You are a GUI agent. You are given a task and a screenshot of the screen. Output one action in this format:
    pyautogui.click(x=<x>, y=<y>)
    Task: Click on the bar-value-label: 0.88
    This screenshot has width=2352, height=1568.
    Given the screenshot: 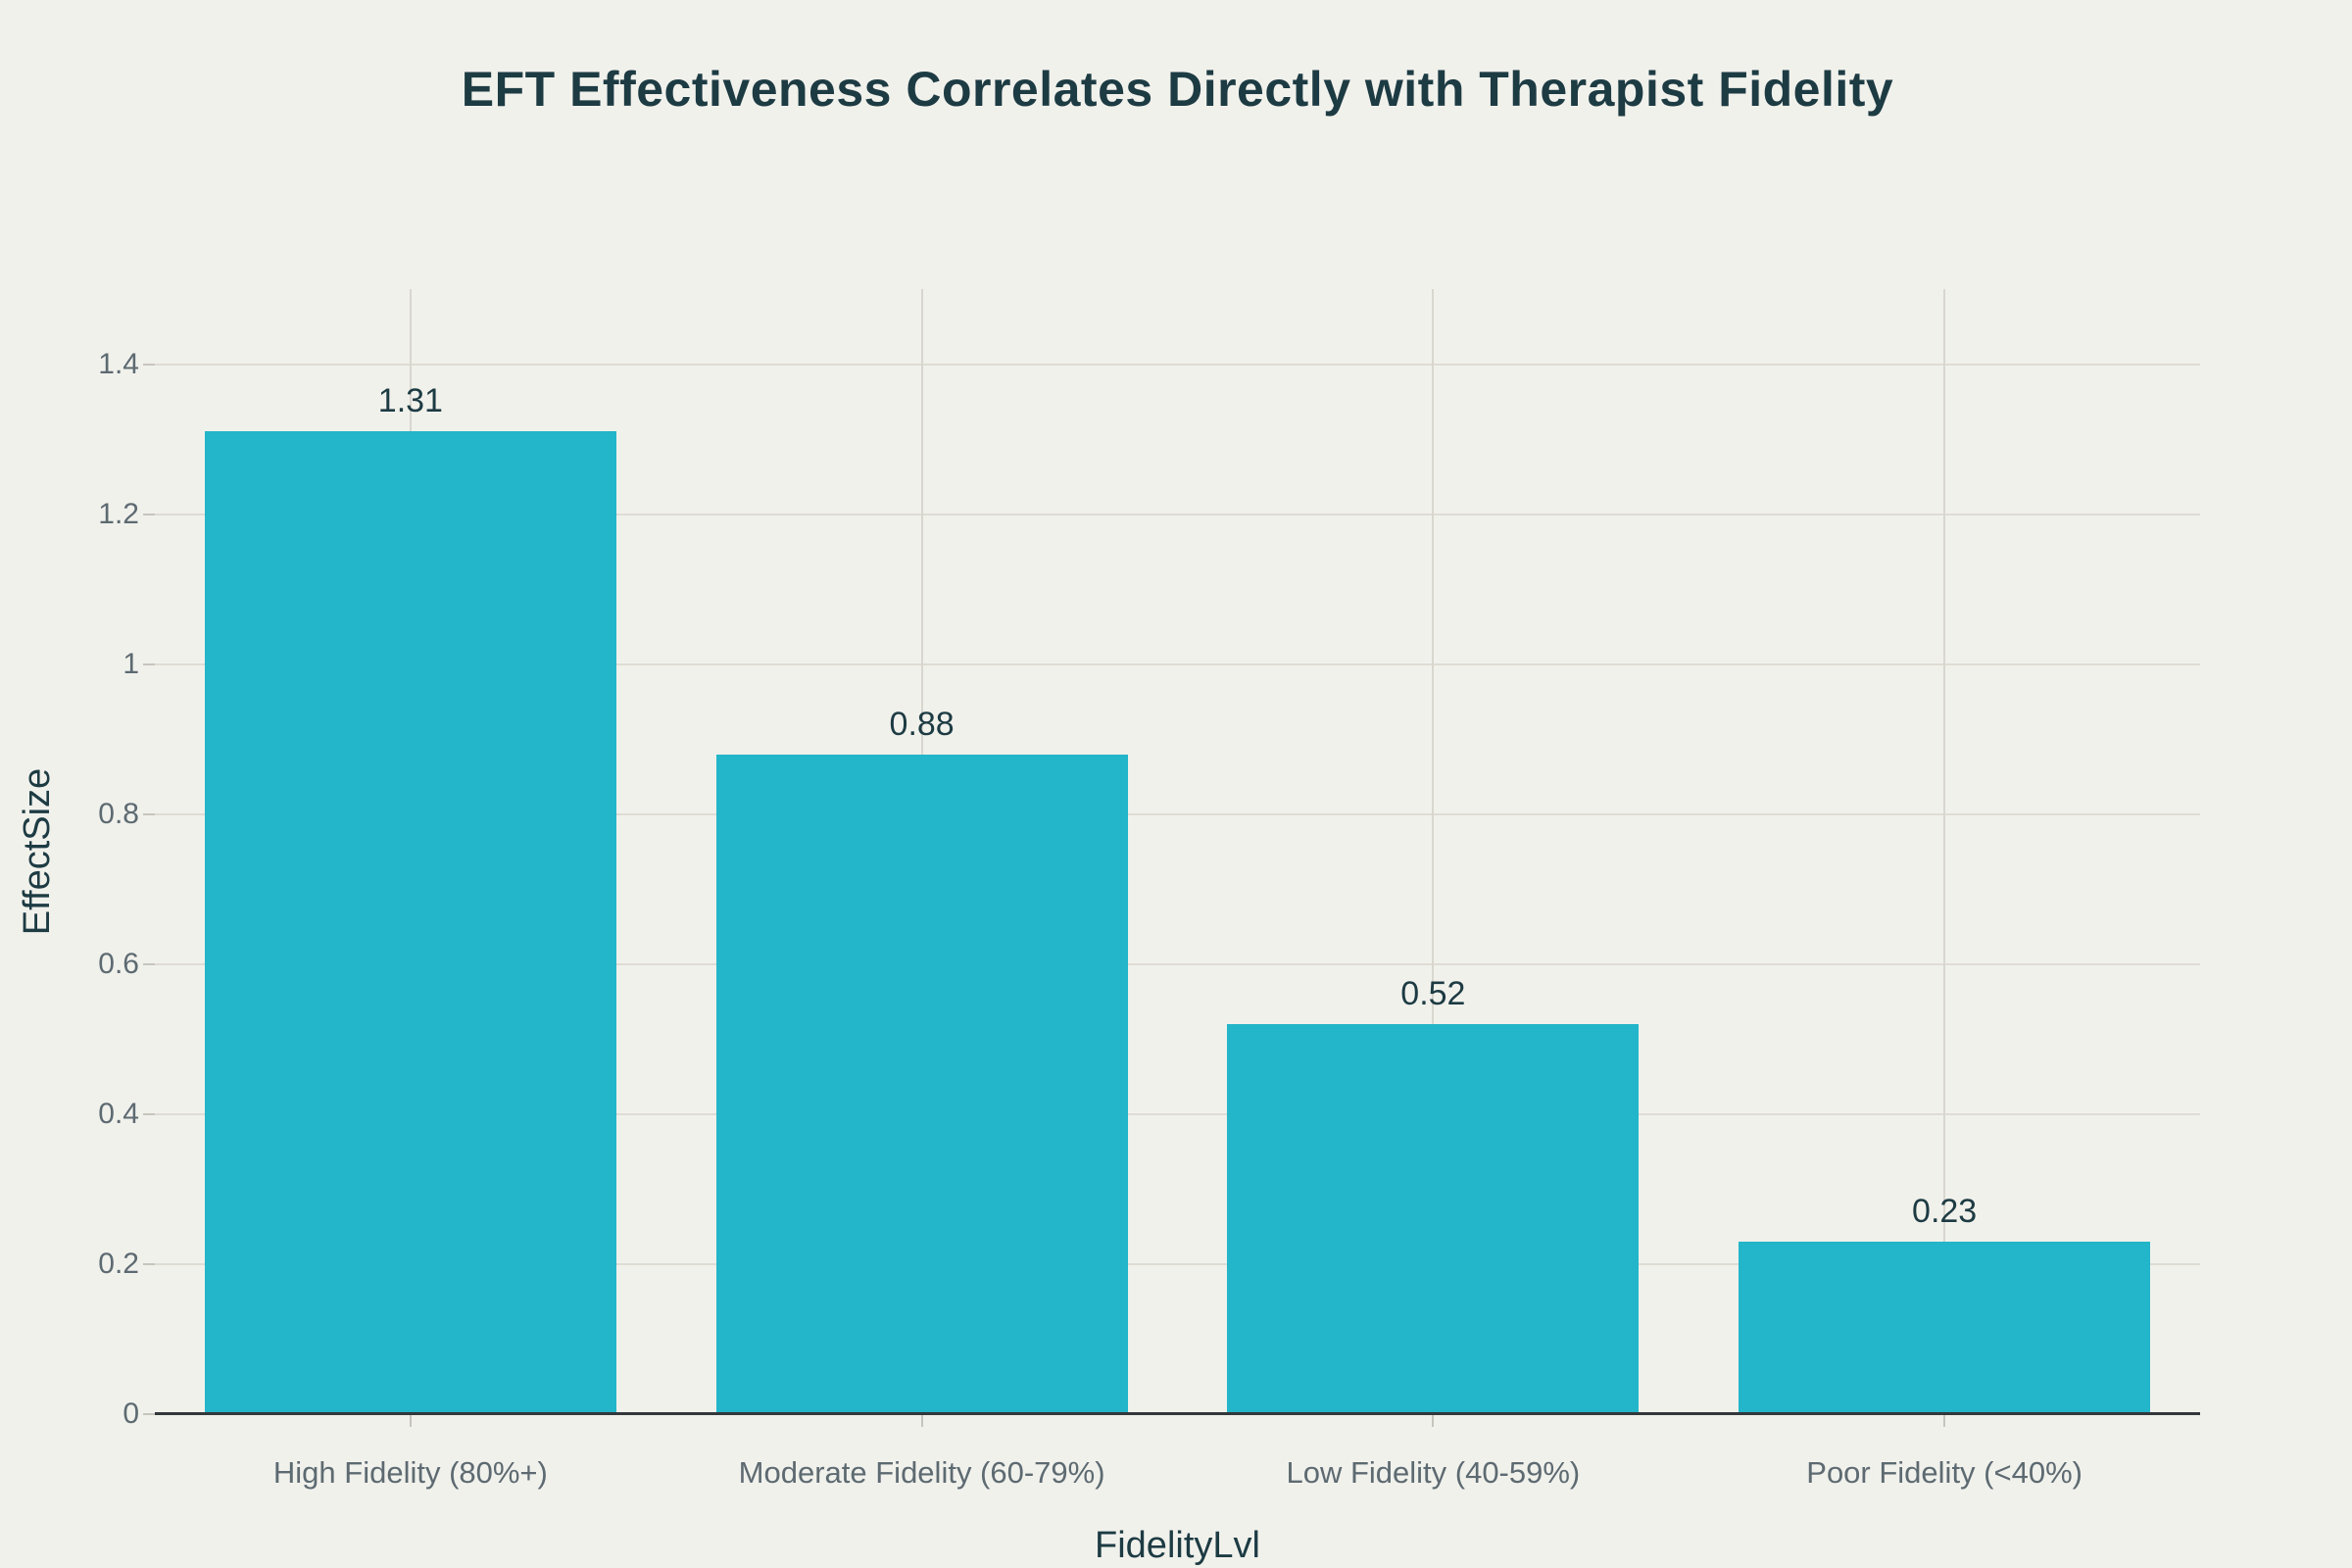 What is the action you would take?
    pyautogui.click(x=922, y=724)
    